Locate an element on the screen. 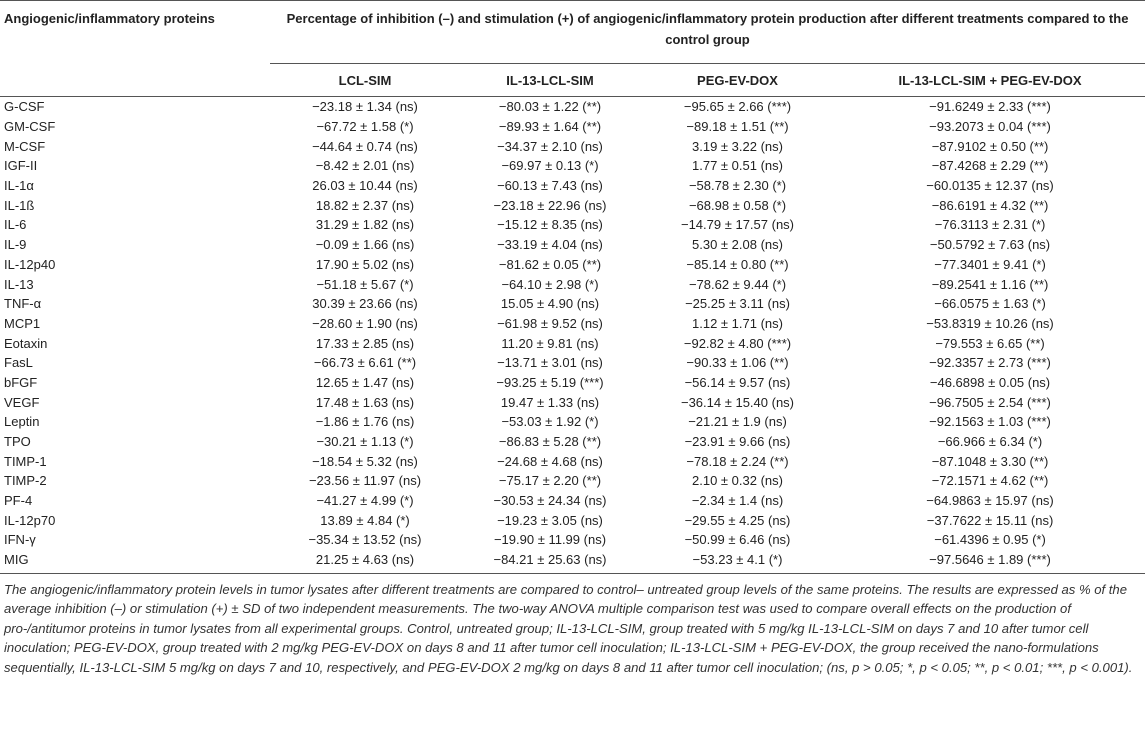 The width and height of the screenshot is (1145, 750). value-cell: −56.14 ± 9.57 (ns) is located at coordinates (737, 382).